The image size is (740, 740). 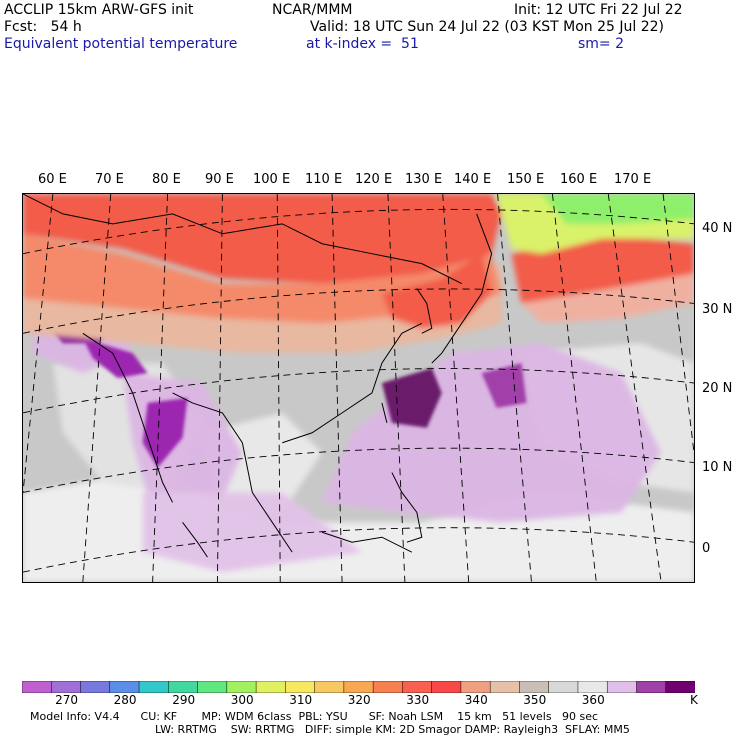 What do you see at coordinates (717, 467) in the screenshot?
I see `latitude-label: 10 N` at bounding box center [717, 467].